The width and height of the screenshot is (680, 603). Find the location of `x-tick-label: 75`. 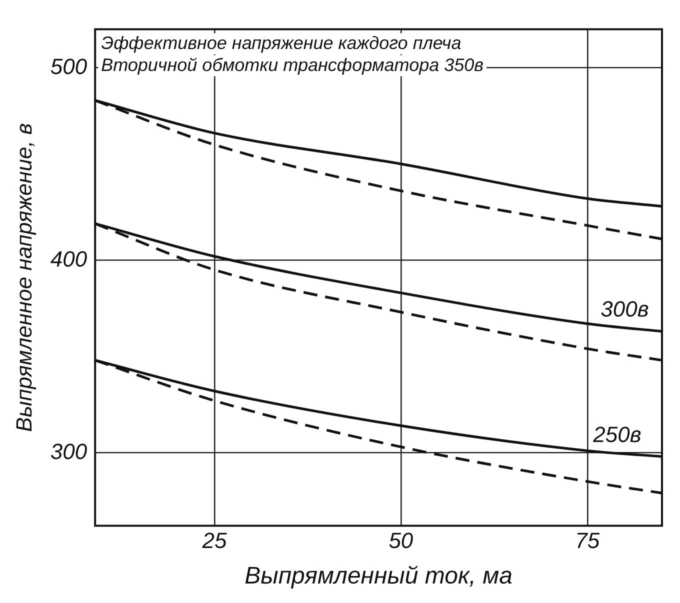

x-tick-label: 75 is located at coordinates (587, 541).